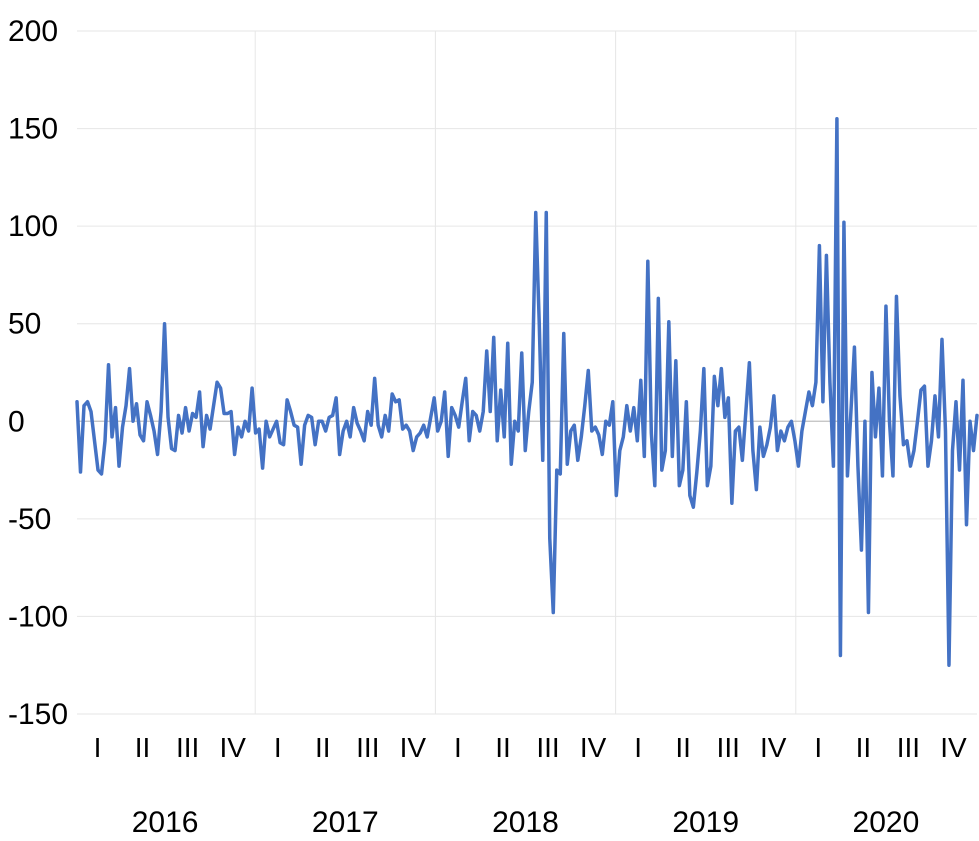  Describe the element at coordinates (33, 129) in the screenshot. I see `y-tick-label: 150` at that location.